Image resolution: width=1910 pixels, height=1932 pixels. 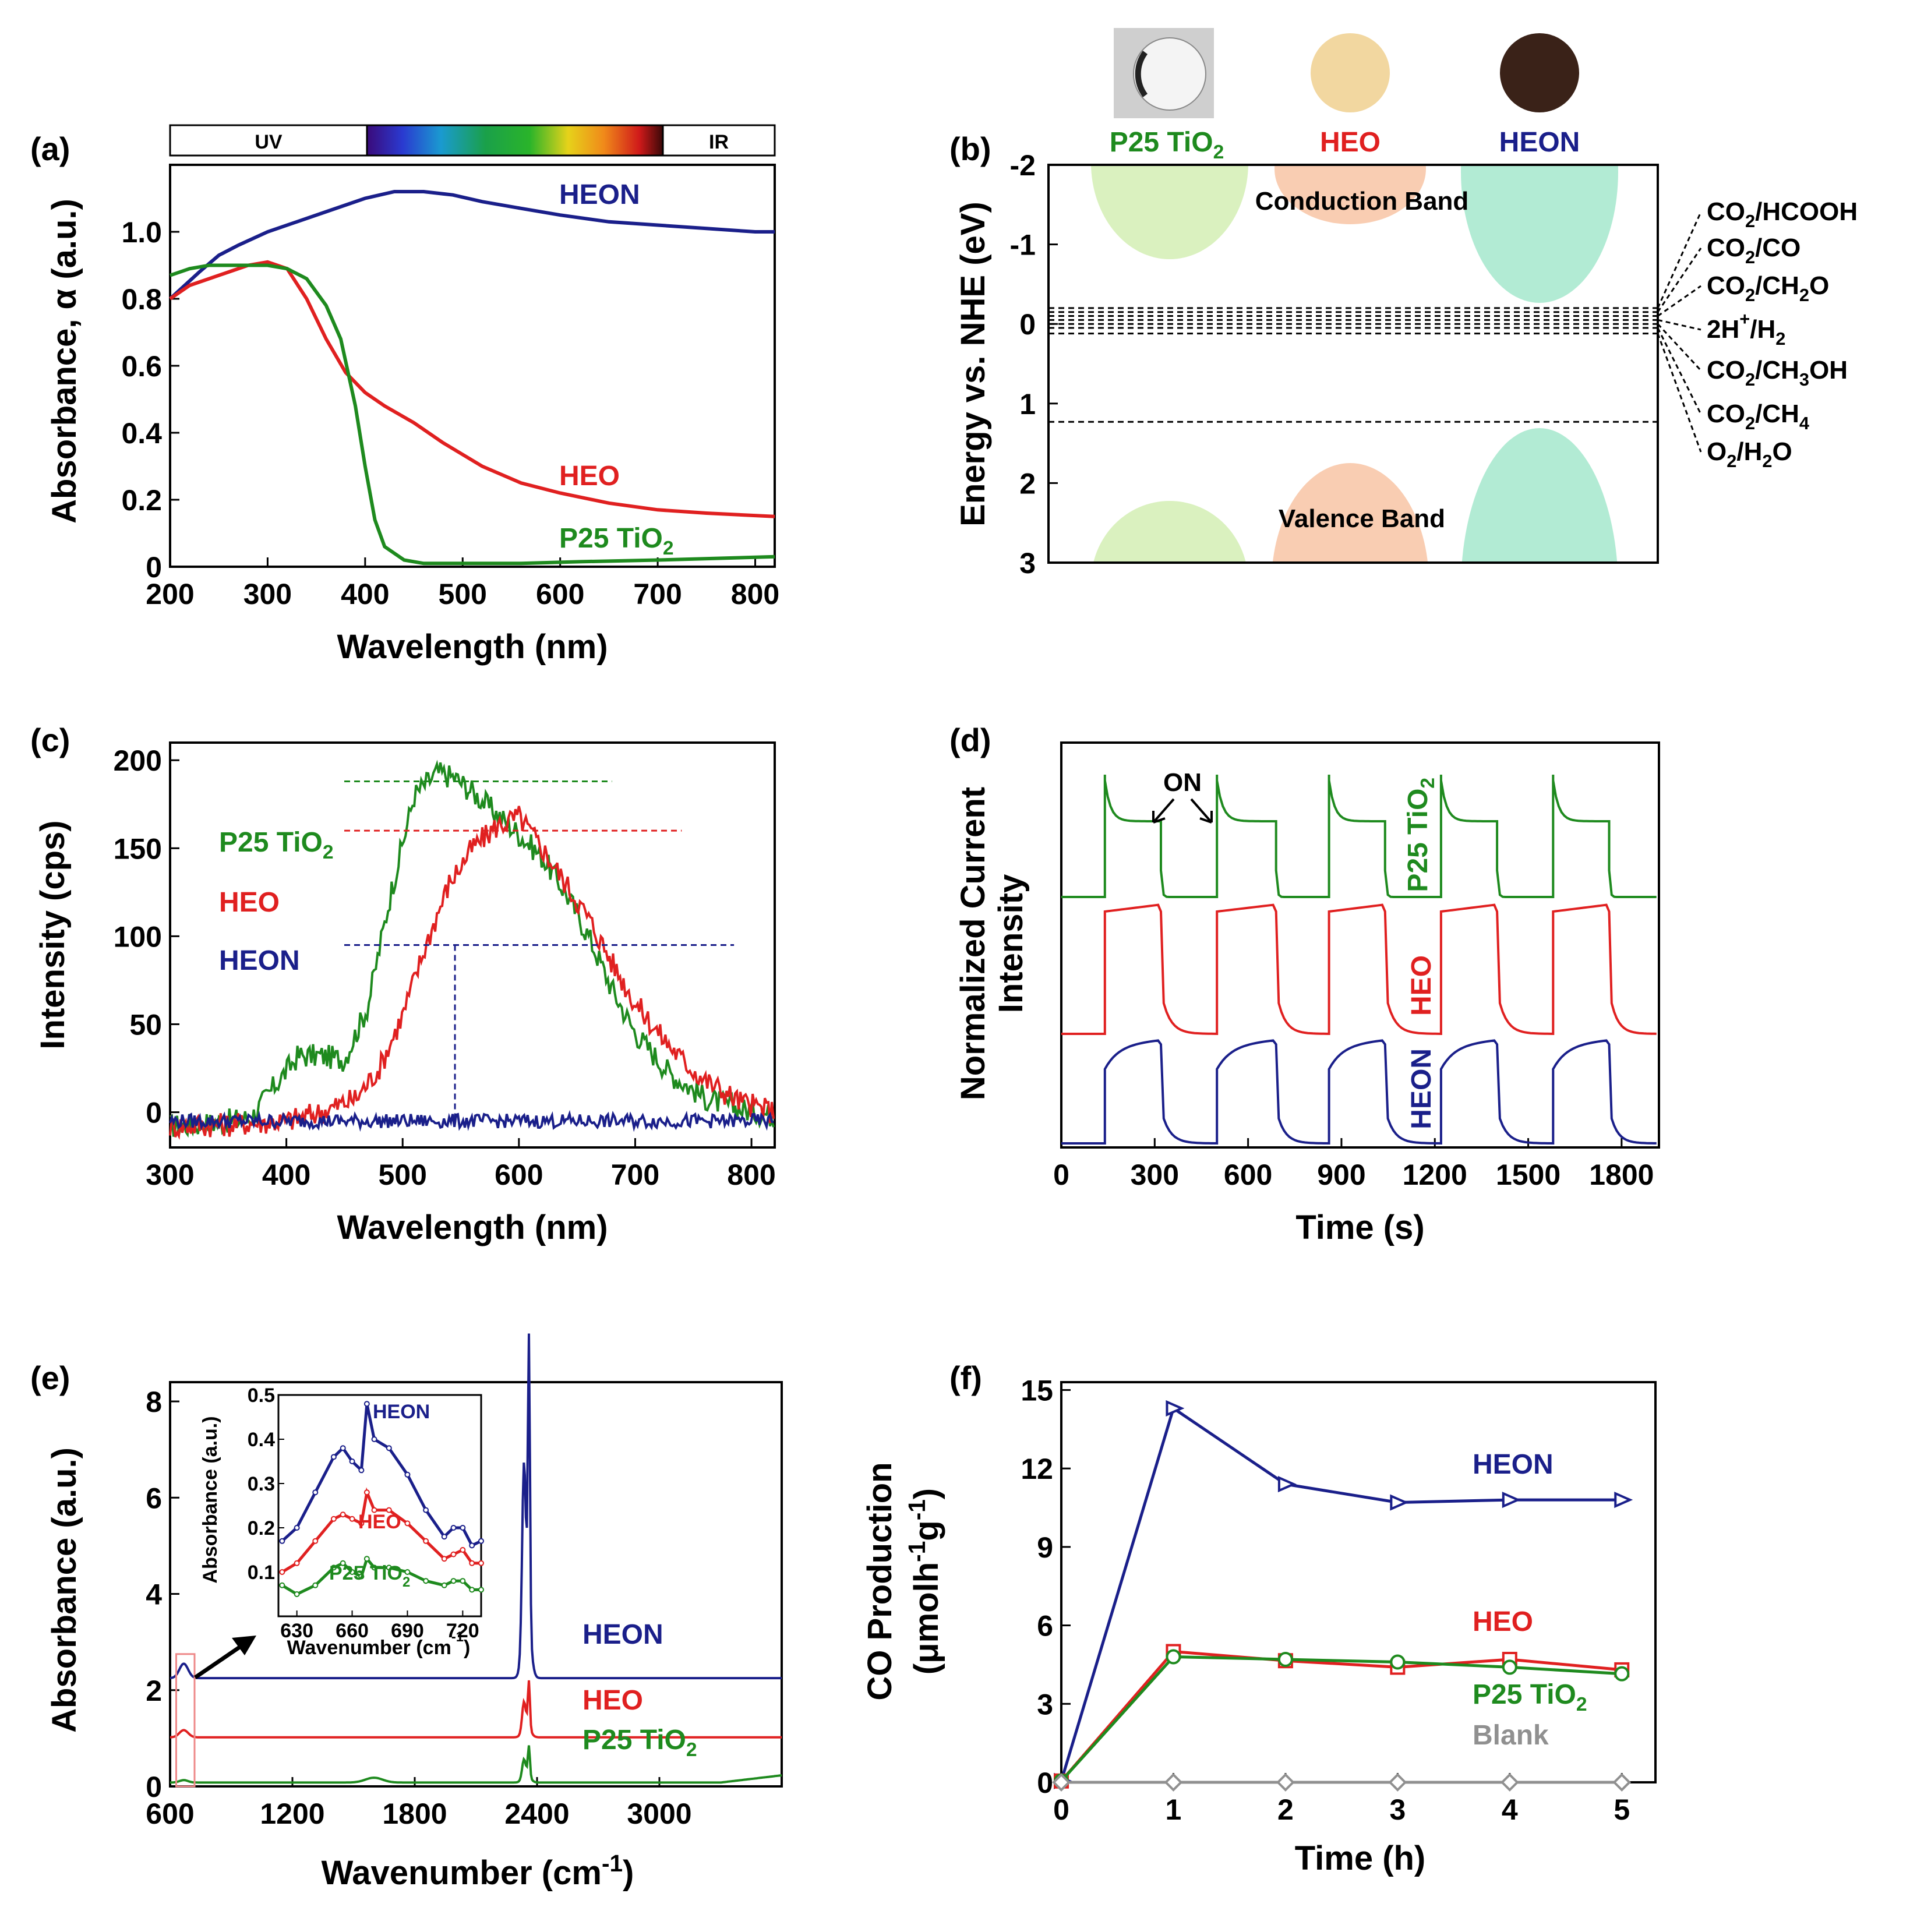 What do you see at coordinates (262, 1528) in the screenshot?
I see `inset-y-tick-label: 0.2` at bounding box center [262, 1528].